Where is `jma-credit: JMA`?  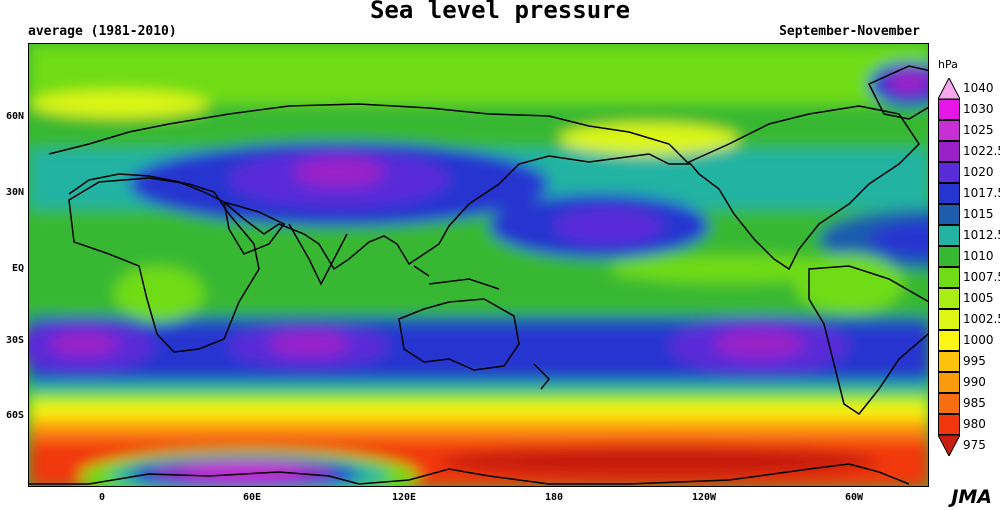
jma-credit: JMA is located at coordinates (971, 497).